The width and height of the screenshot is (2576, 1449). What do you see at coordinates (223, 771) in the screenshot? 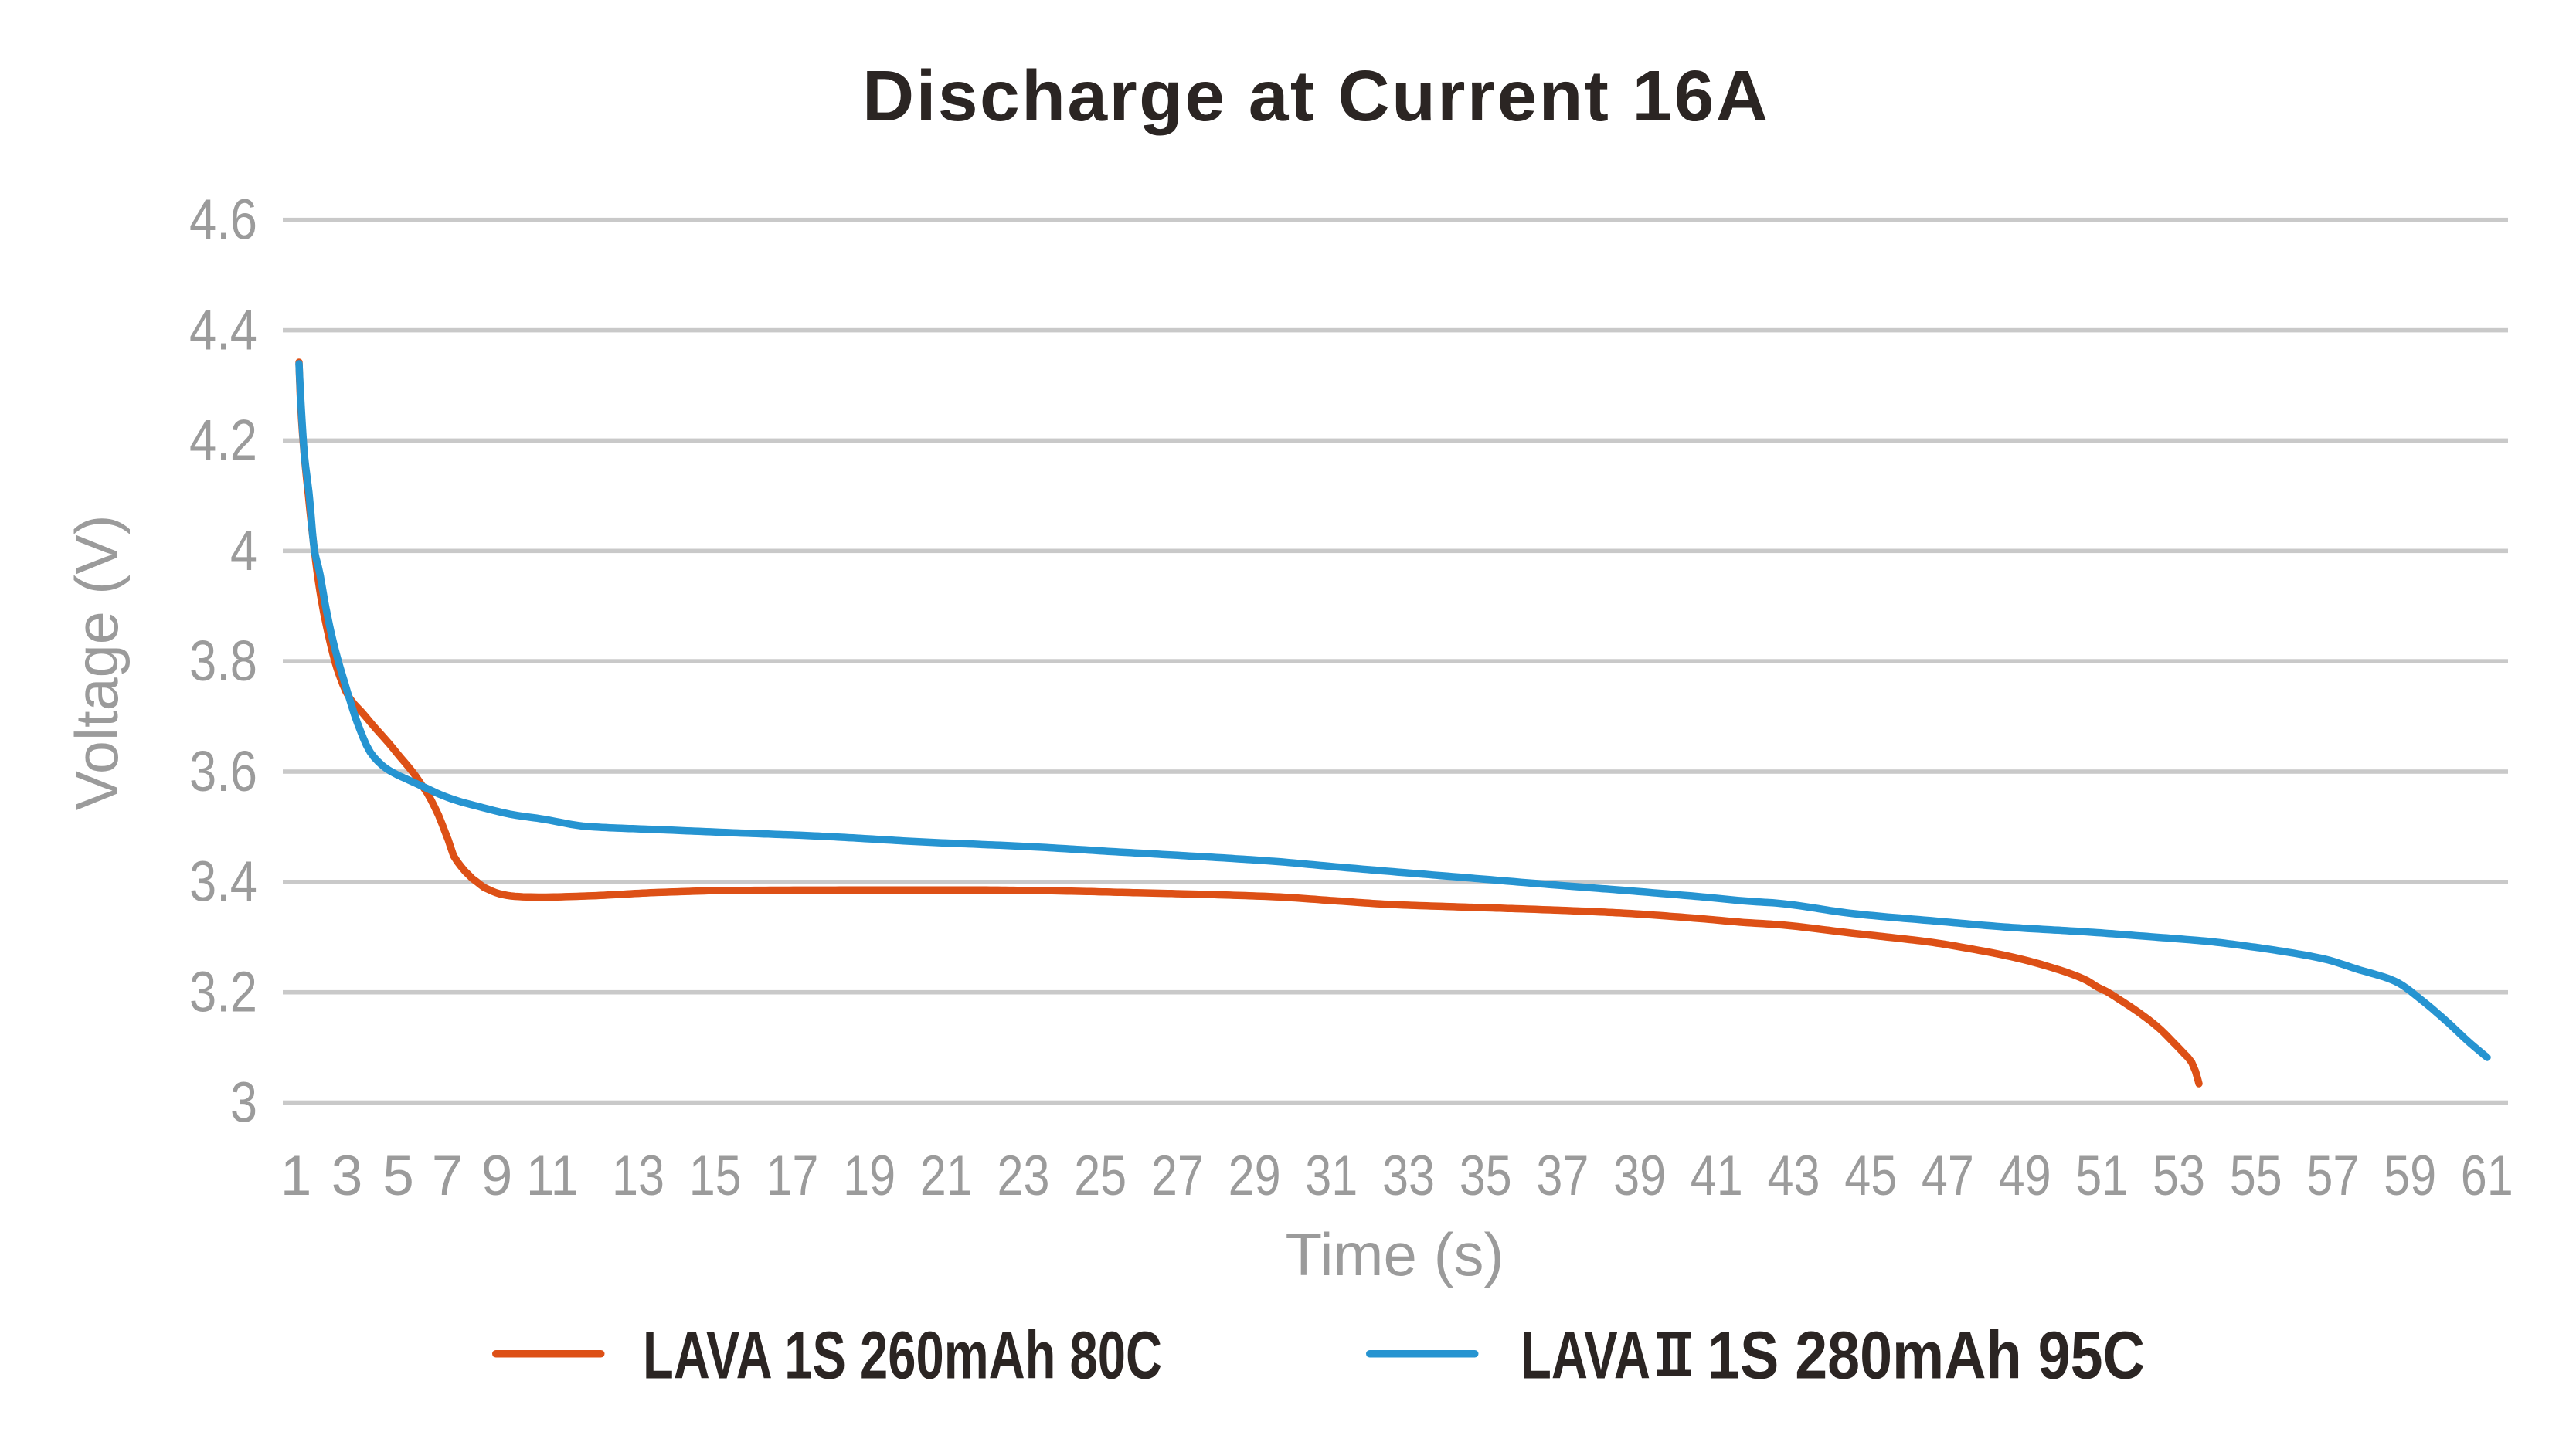
I see `svg-text: 3.6` at bounding box center [223, 771].